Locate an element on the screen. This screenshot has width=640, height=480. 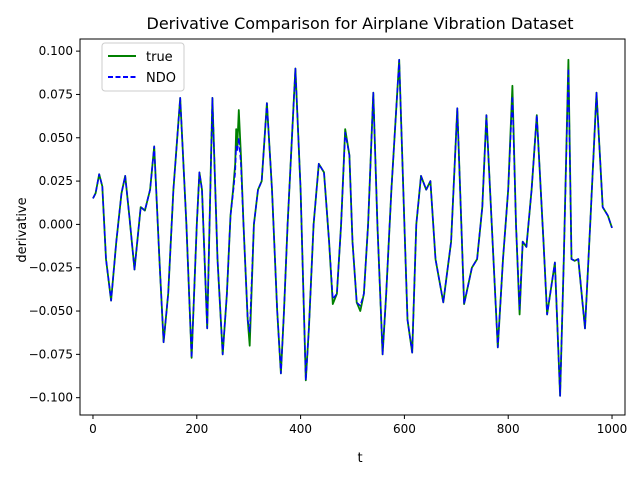
y-axis-label: derivative is located at coordinates (22, 229).